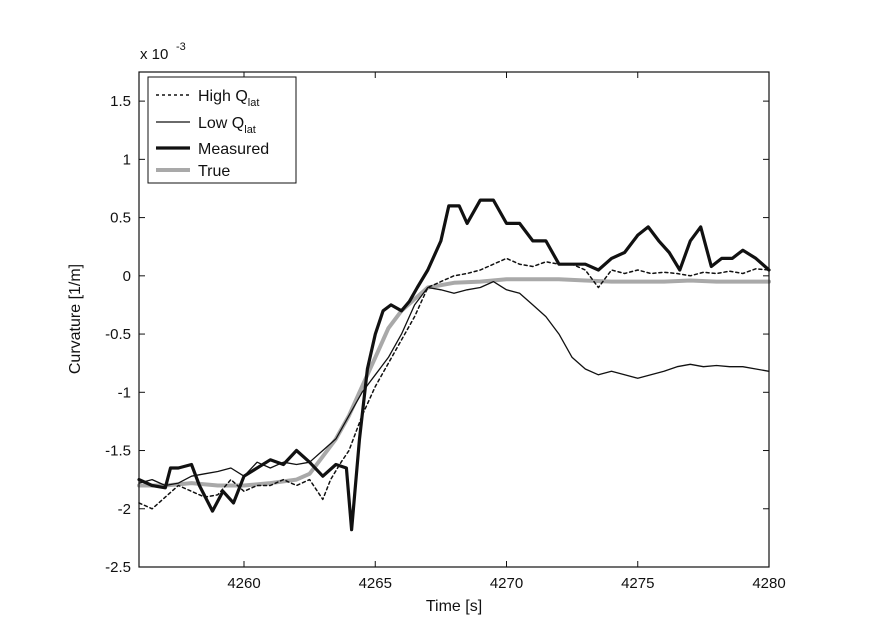 Image resolution: width=890 pixels, height=642 pixels. Describe the element at coordinates (637, 583) in the screenshot. I see `x-tick-label: 4275` at that location.